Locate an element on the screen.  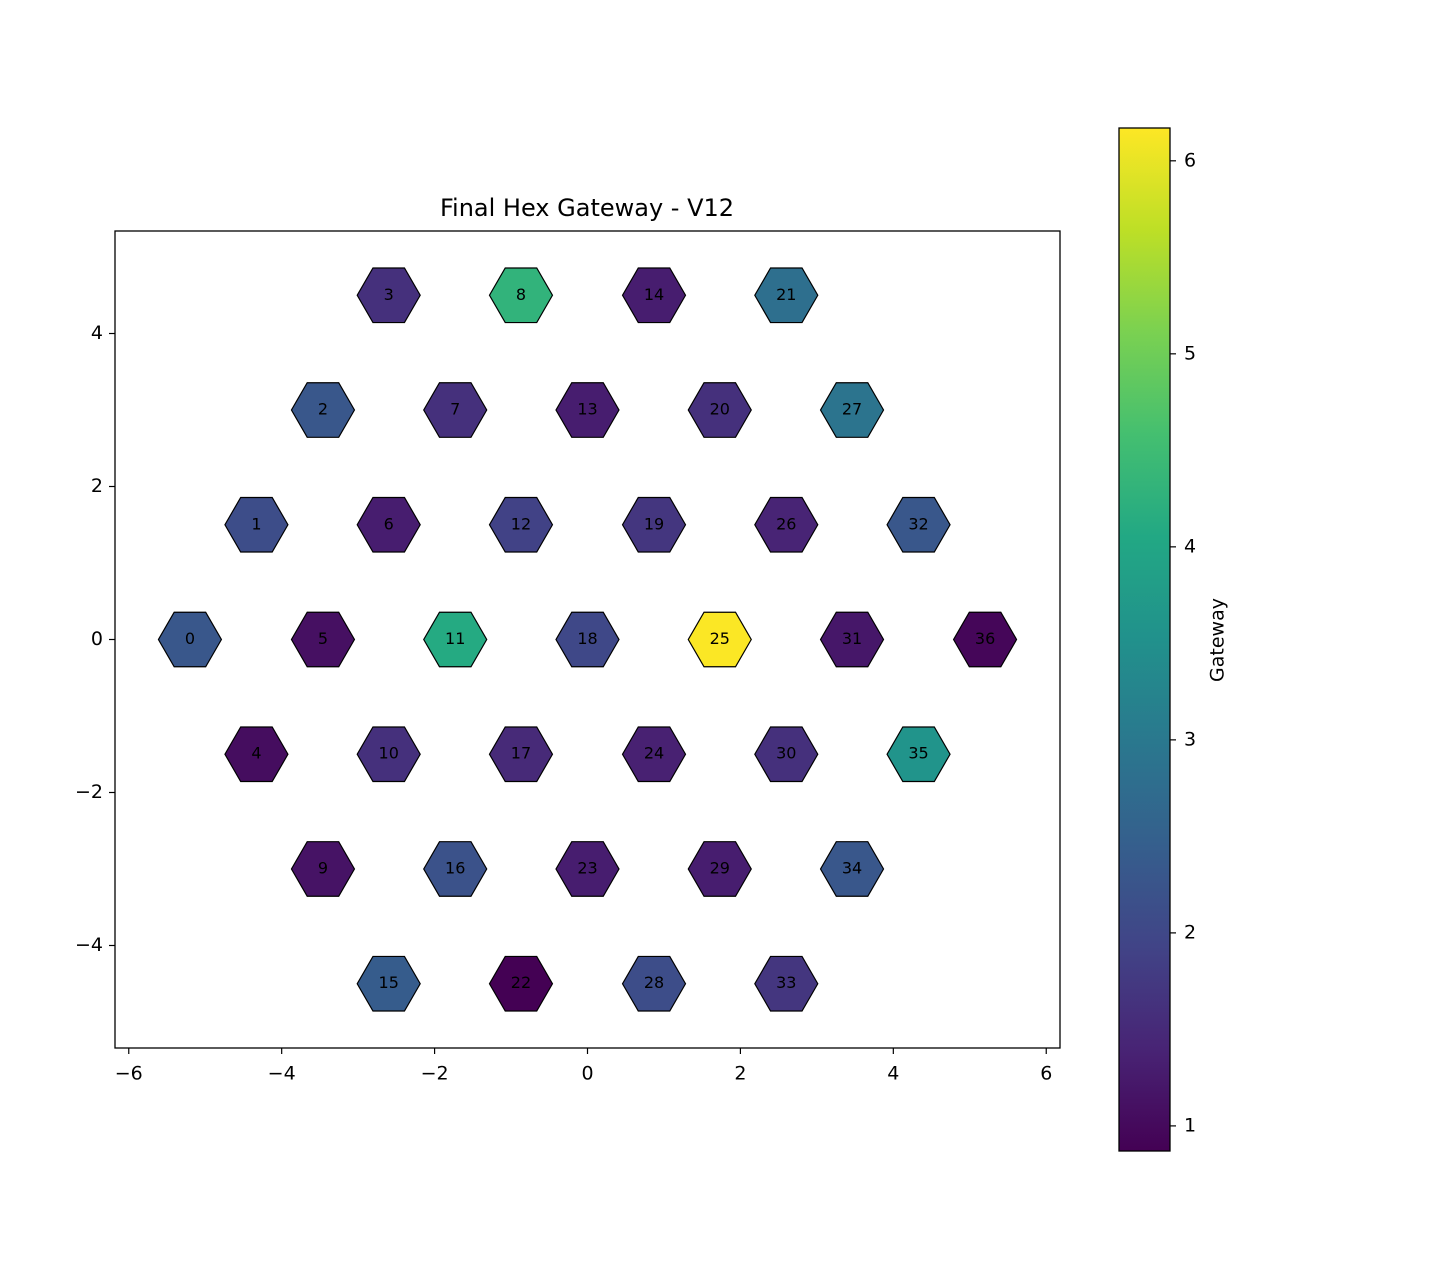
hex-label: 12 is located at coordinates (521, 523).